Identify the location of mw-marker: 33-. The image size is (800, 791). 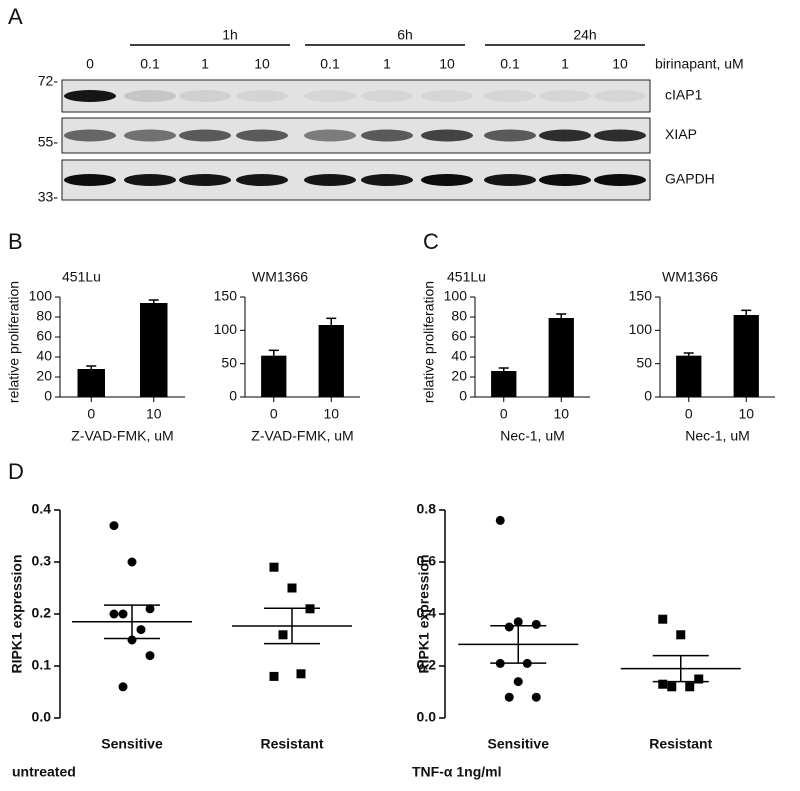
(48, 197).